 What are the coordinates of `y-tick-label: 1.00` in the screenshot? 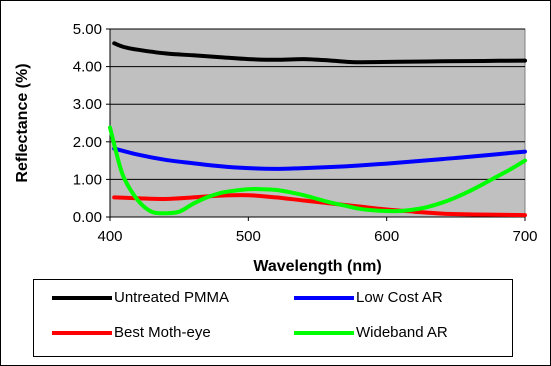 It's located at (87, 179).